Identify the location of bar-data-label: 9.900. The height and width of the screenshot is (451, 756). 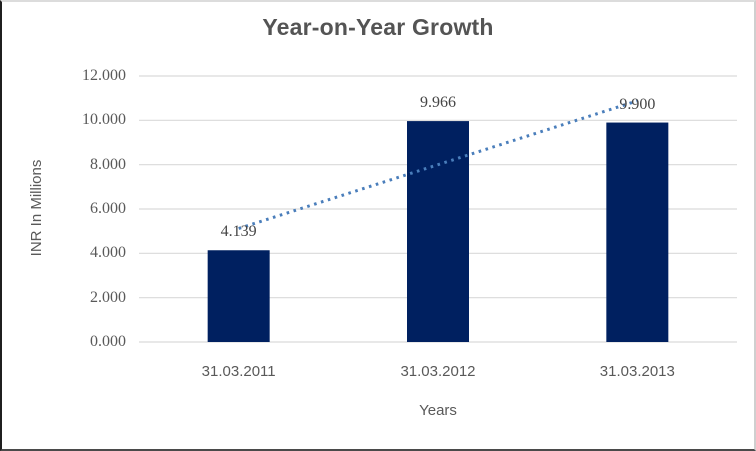
(637, 104).